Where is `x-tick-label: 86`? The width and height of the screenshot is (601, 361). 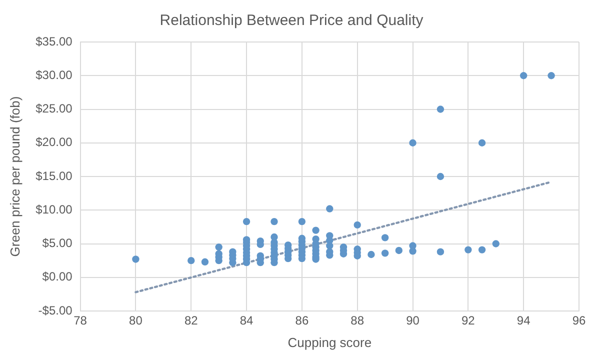
x-tick-label: 86 is located at coordinates (302, 321).